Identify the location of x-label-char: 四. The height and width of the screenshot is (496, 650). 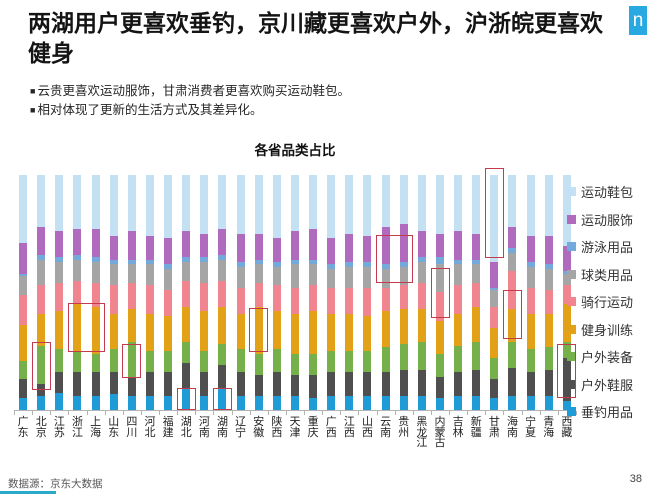
(132, 422).